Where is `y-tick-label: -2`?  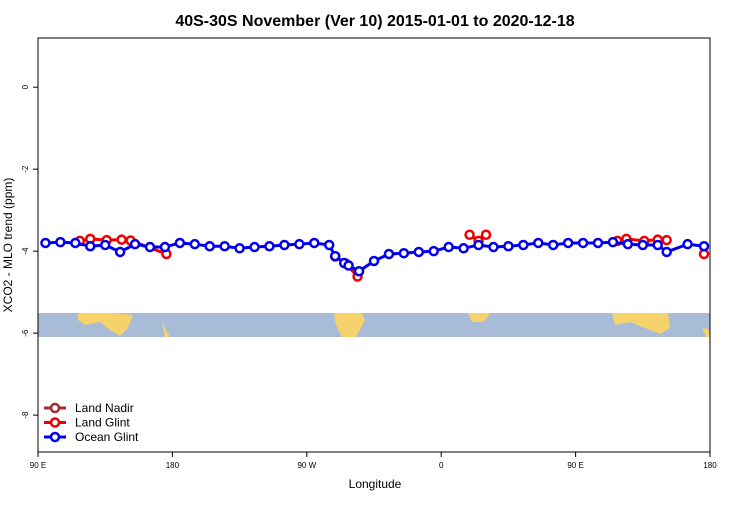 y-tick-label: -2 is located at coordinates (25, 169).